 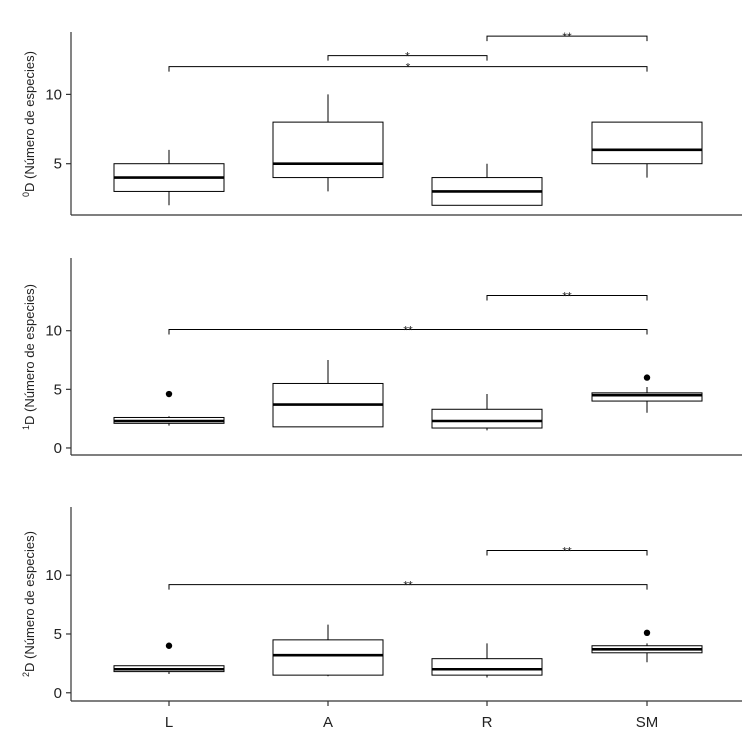 I want to click on significance-group: ****, so click(x=408, y=52).